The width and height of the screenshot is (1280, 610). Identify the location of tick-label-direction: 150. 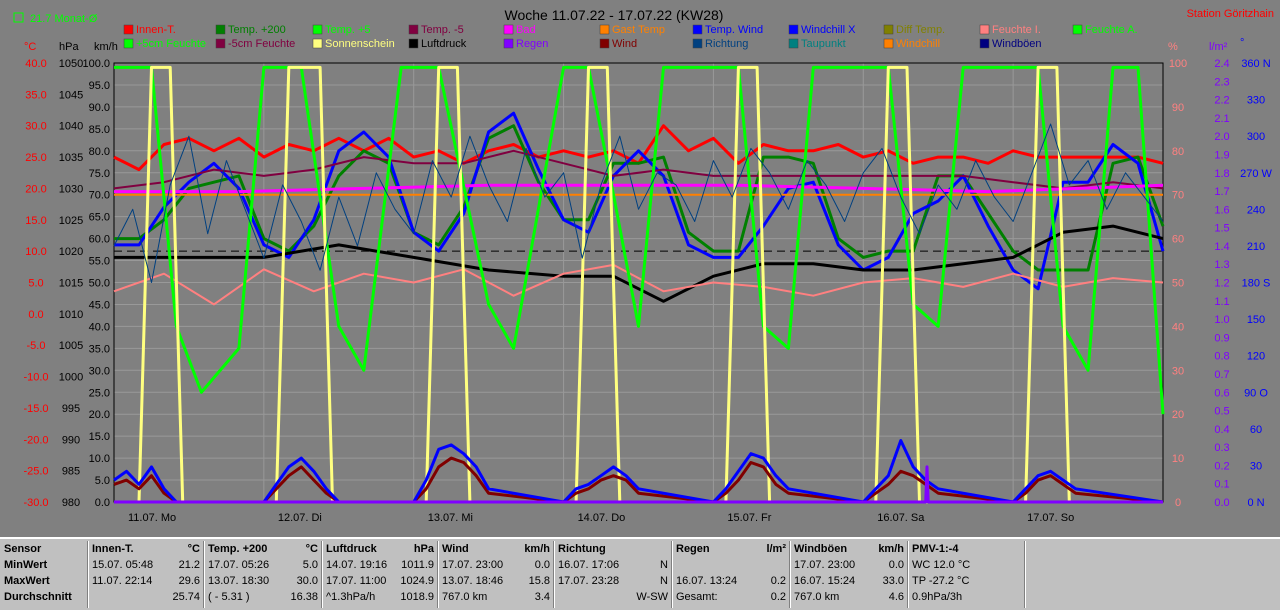
(1256, 320).